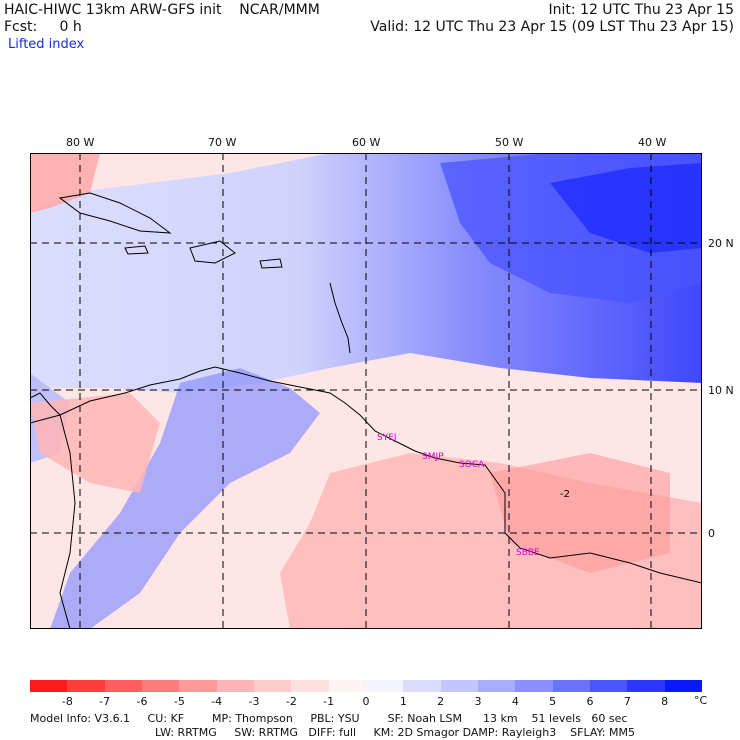 The width and height of the screenshot is (740, 740). I want to click on colorbar-label: -7, so click(105, 701).